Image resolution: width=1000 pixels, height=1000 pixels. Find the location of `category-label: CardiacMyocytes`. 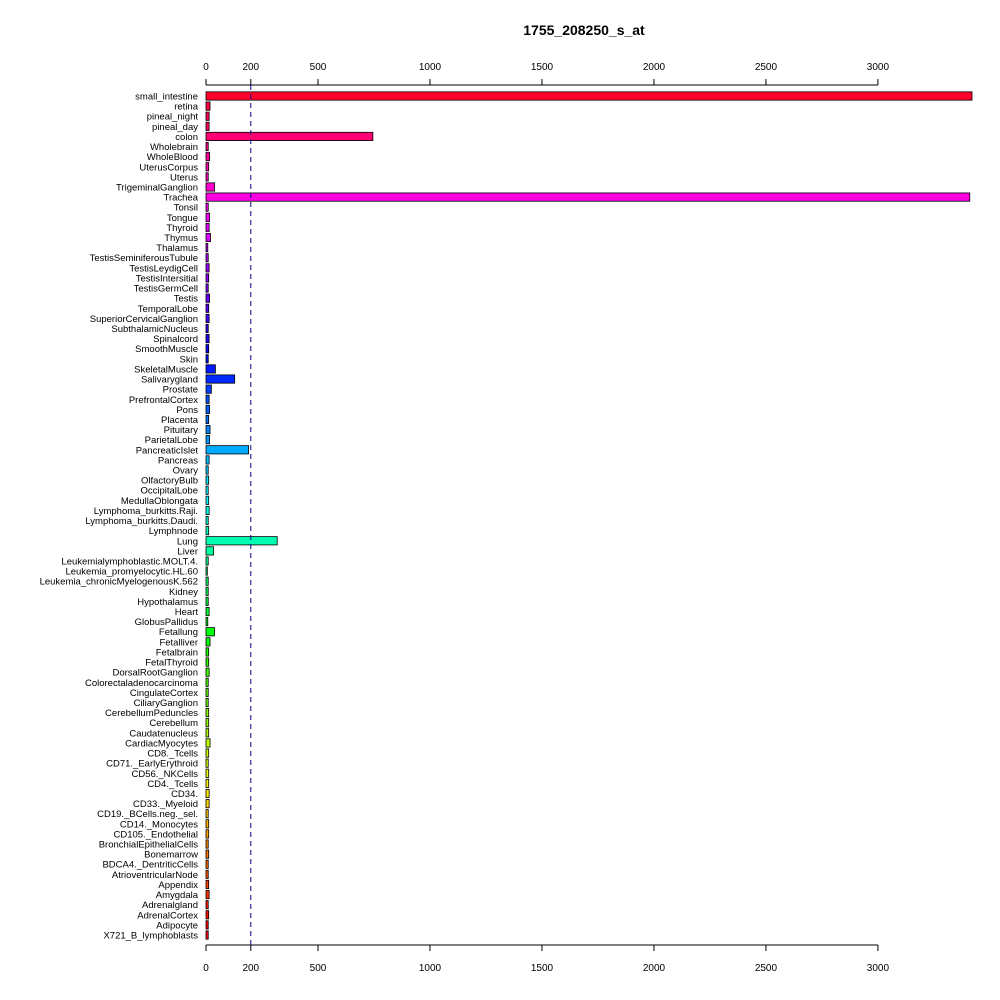

category-label: CardiacMyocytes is located at coordinates (161, 743).